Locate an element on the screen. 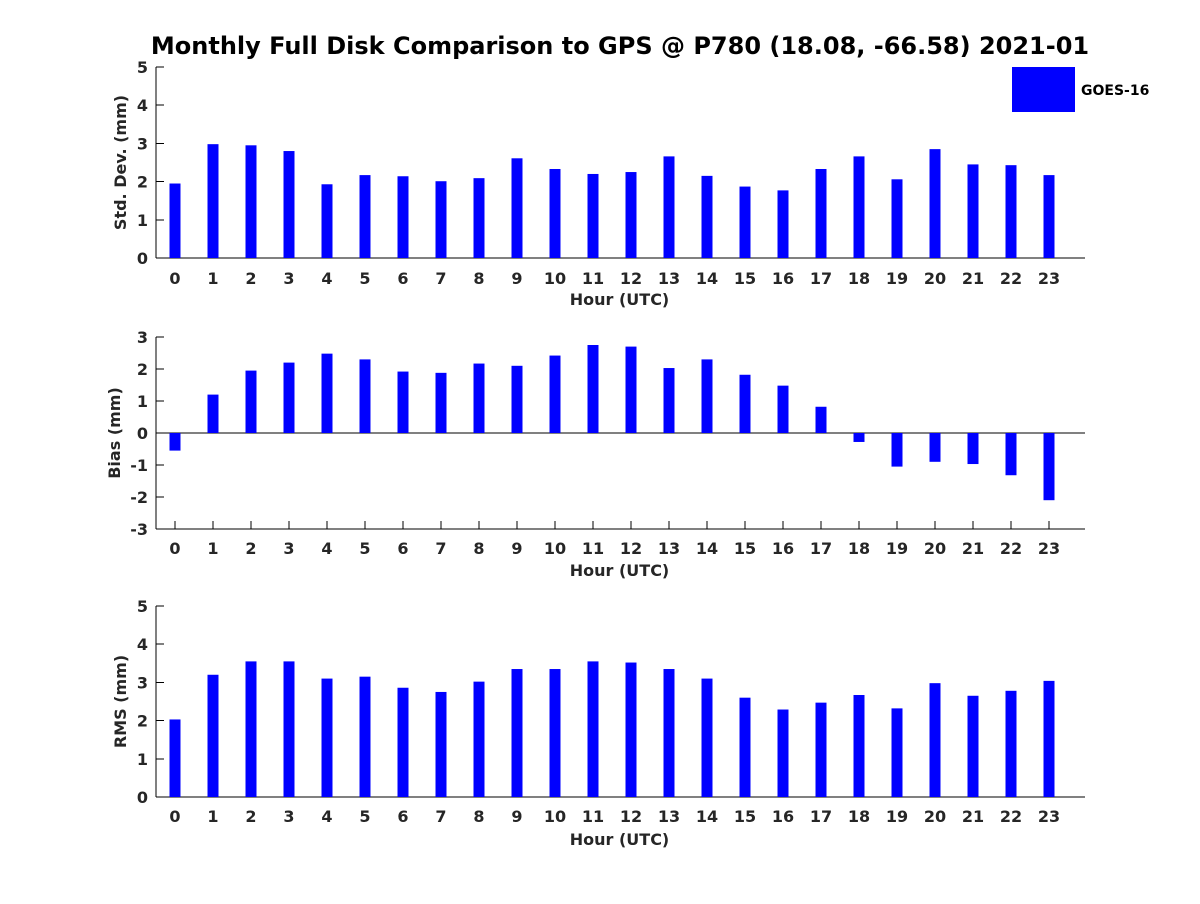 The image size is (1200, 904). x-tick-label: 4 is located at coordinates (326, 816).